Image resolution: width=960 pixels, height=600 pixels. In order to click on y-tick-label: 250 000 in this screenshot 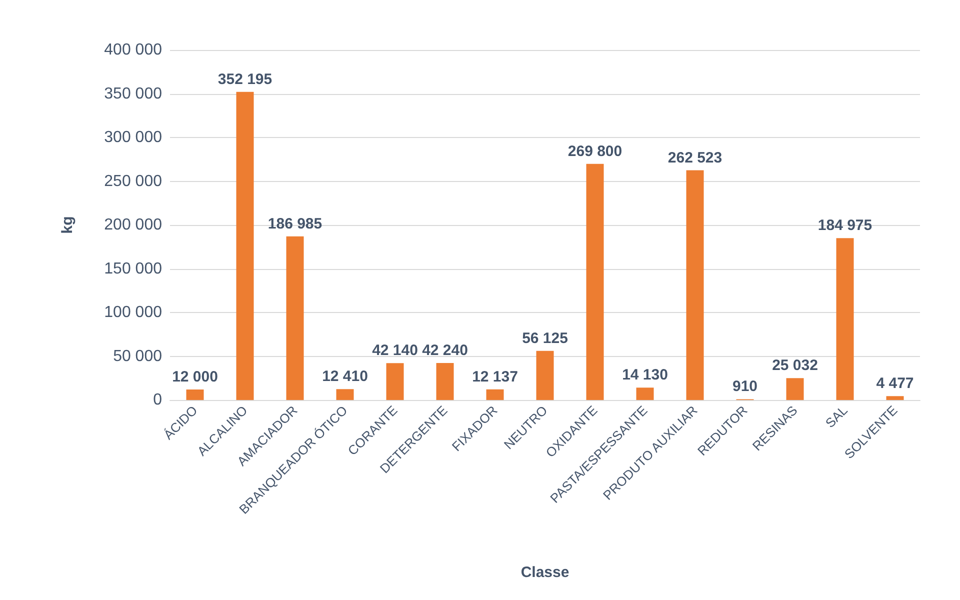, I will do `click(133, 181)`.